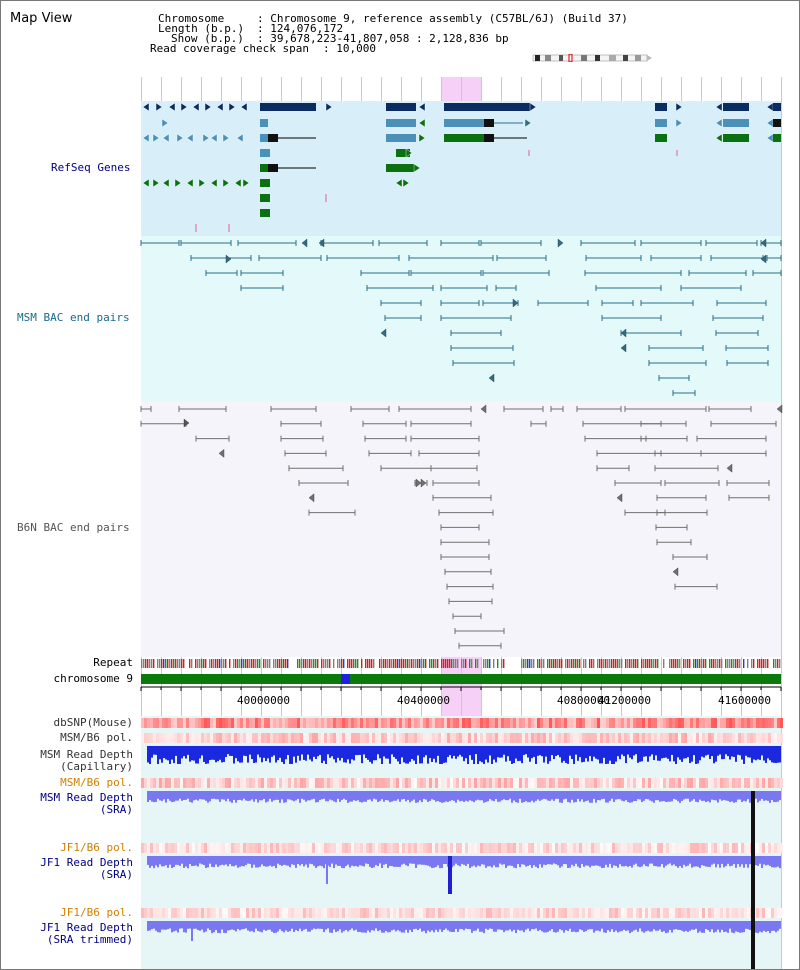 This screenshot has width=800, height=970. Describe the element at coordinates (73, 317) in the screenshot. I see `track-label-msm-bac: MSM BAC end pairs` at that location.